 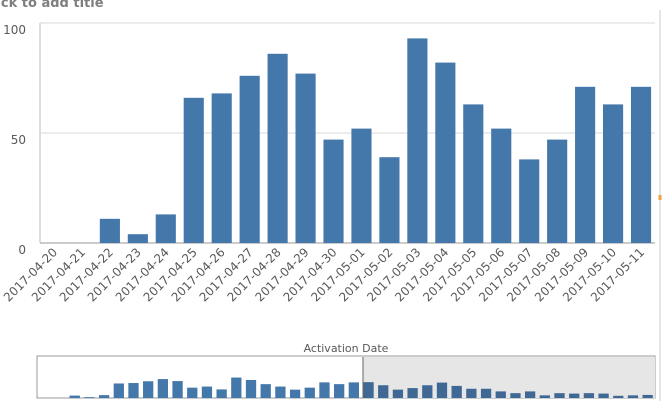 I want to click on y-tick-label: 0, so click(x=22, y=250).